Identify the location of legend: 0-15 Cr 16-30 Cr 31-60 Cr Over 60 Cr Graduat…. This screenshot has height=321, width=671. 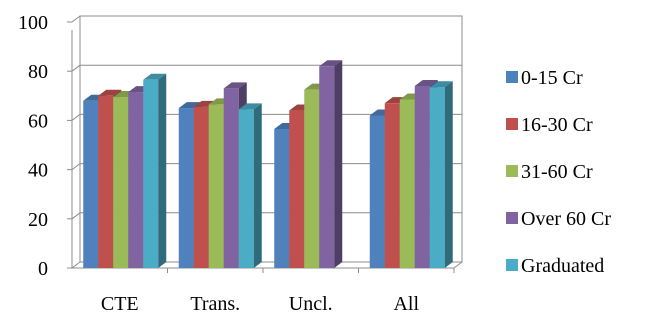
(558, 172).